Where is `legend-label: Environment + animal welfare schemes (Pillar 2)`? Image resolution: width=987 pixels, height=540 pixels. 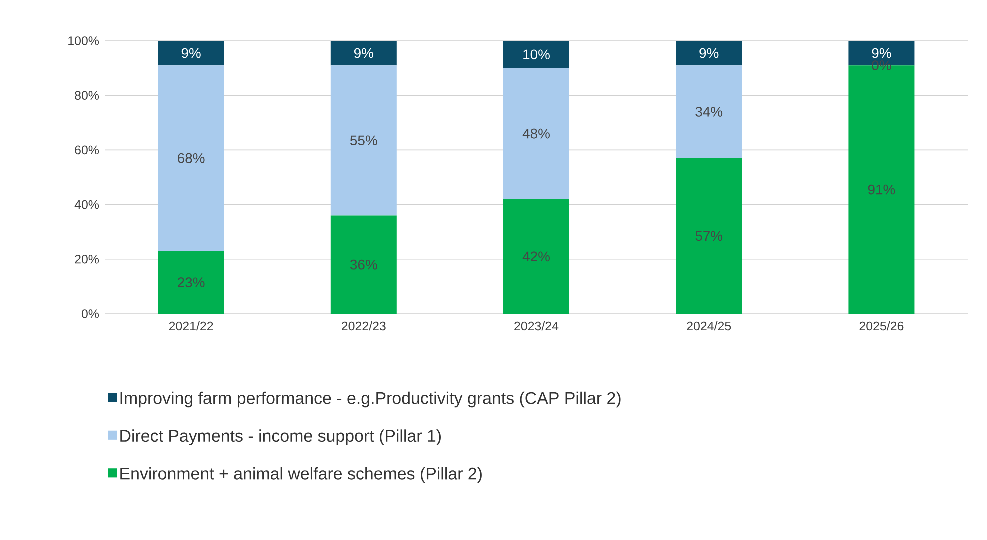 legend-label: Environment + animal welfare schemes (Pillar 2) is located at coordinates (301, 475).